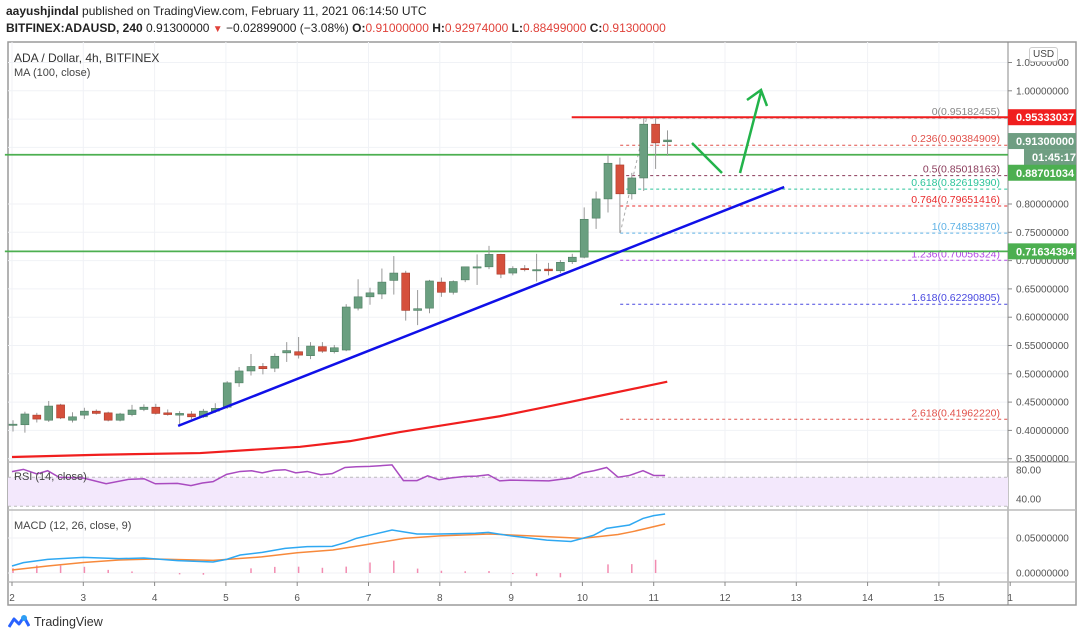 This screenshot has width=1083, height=640. Describe the element at coordinates (1042, 374) in the screenshot. I see `price-tick-label: 0.50000000` at that location.